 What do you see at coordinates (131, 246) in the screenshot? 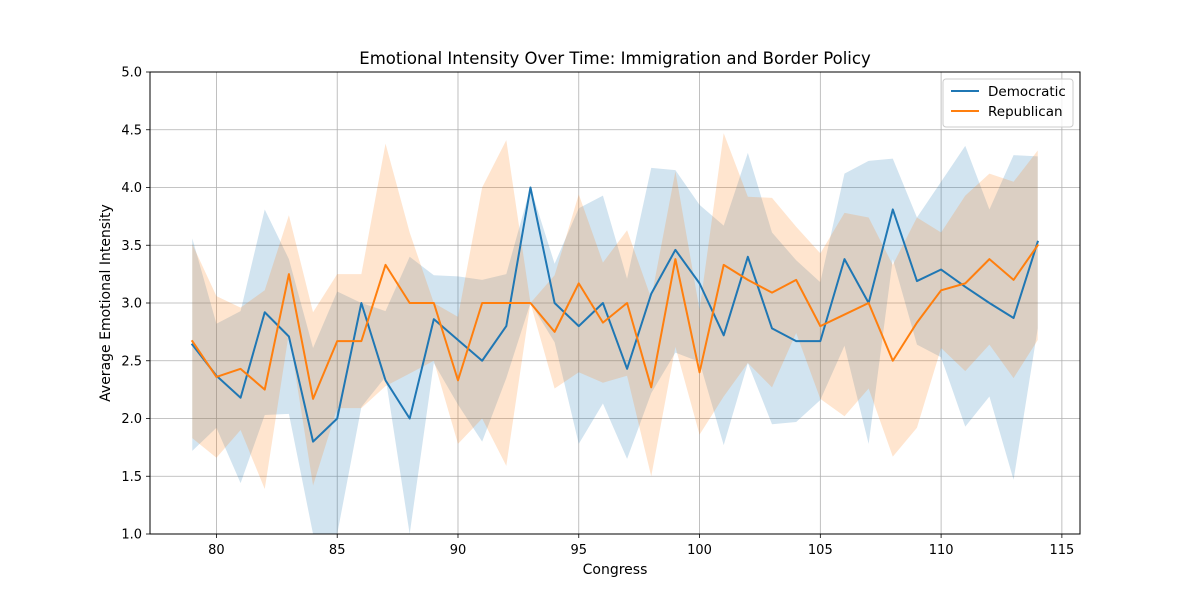
I see `y-tick-label: 3.5` at bounding box center [131, 246].